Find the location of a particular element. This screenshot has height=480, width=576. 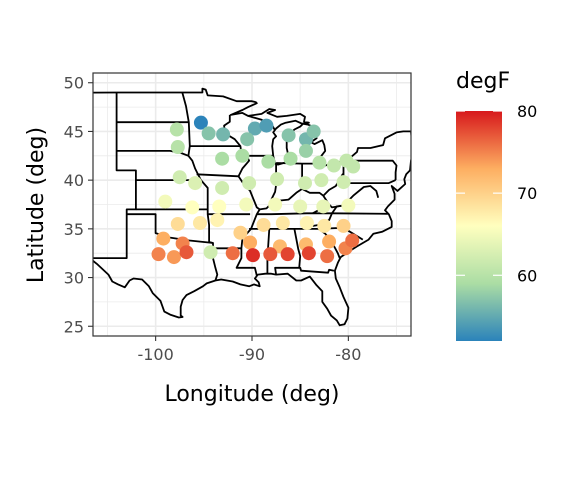

legend-title: degF is located at coordinates (483, 81).